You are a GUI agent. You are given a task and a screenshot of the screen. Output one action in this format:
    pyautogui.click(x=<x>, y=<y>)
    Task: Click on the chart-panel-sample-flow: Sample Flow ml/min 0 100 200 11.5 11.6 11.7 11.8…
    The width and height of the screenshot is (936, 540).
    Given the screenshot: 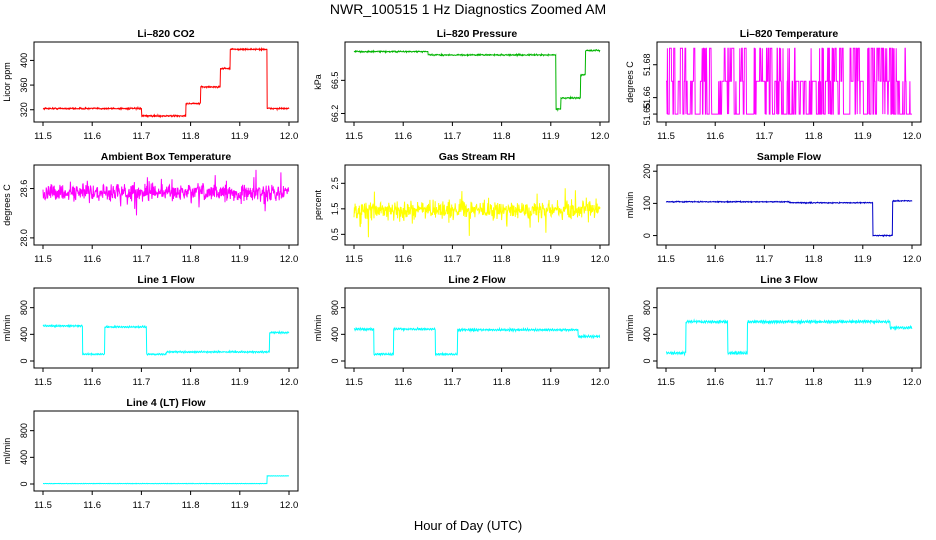 What is the action you would take?
    pyautogui.click(x=773, y=208)
    